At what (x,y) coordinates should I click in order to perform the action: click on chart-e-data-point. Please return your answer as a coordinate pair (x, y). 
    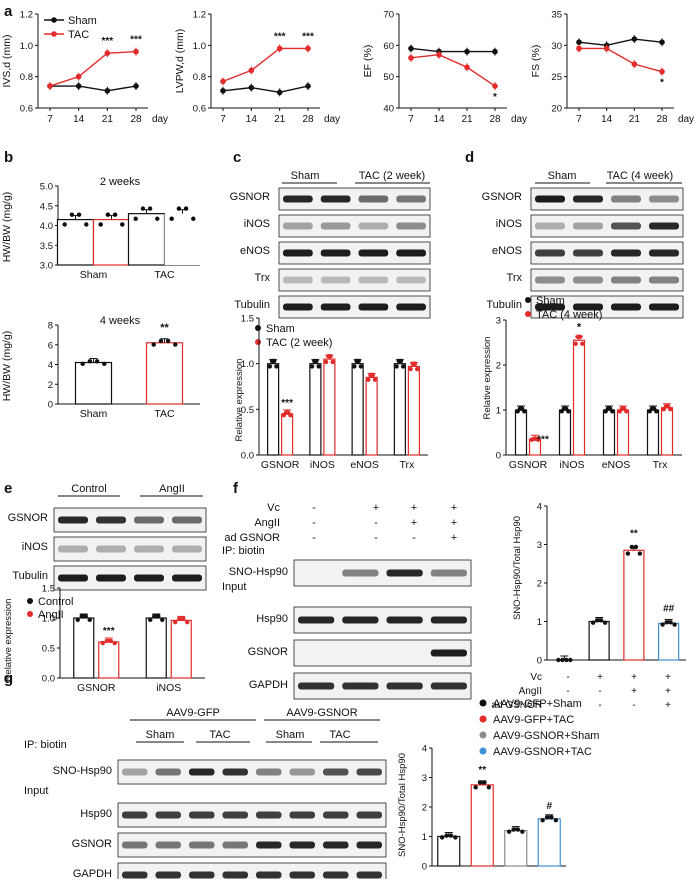
    Looking at the image, I should click on (179, 618).